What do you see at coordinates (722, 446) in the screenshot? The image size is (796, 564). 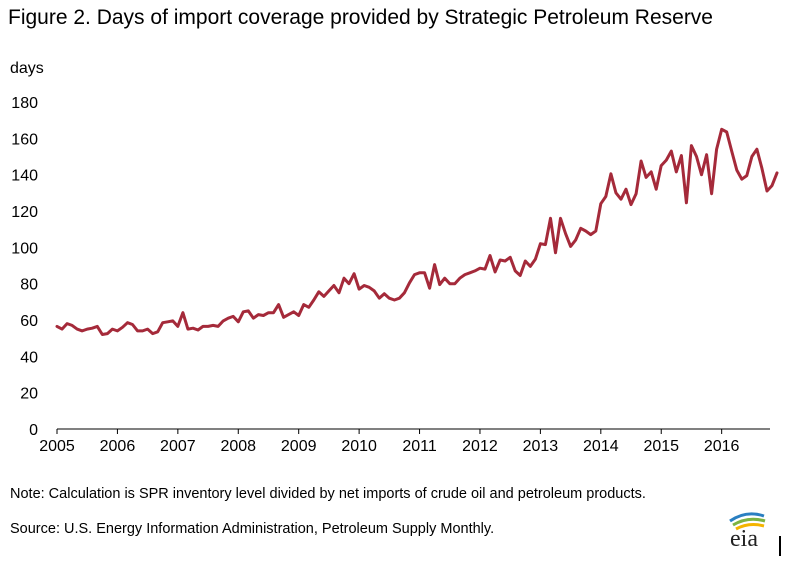 I see `x-tick-label: 2016` at bounding box center [722, 446].